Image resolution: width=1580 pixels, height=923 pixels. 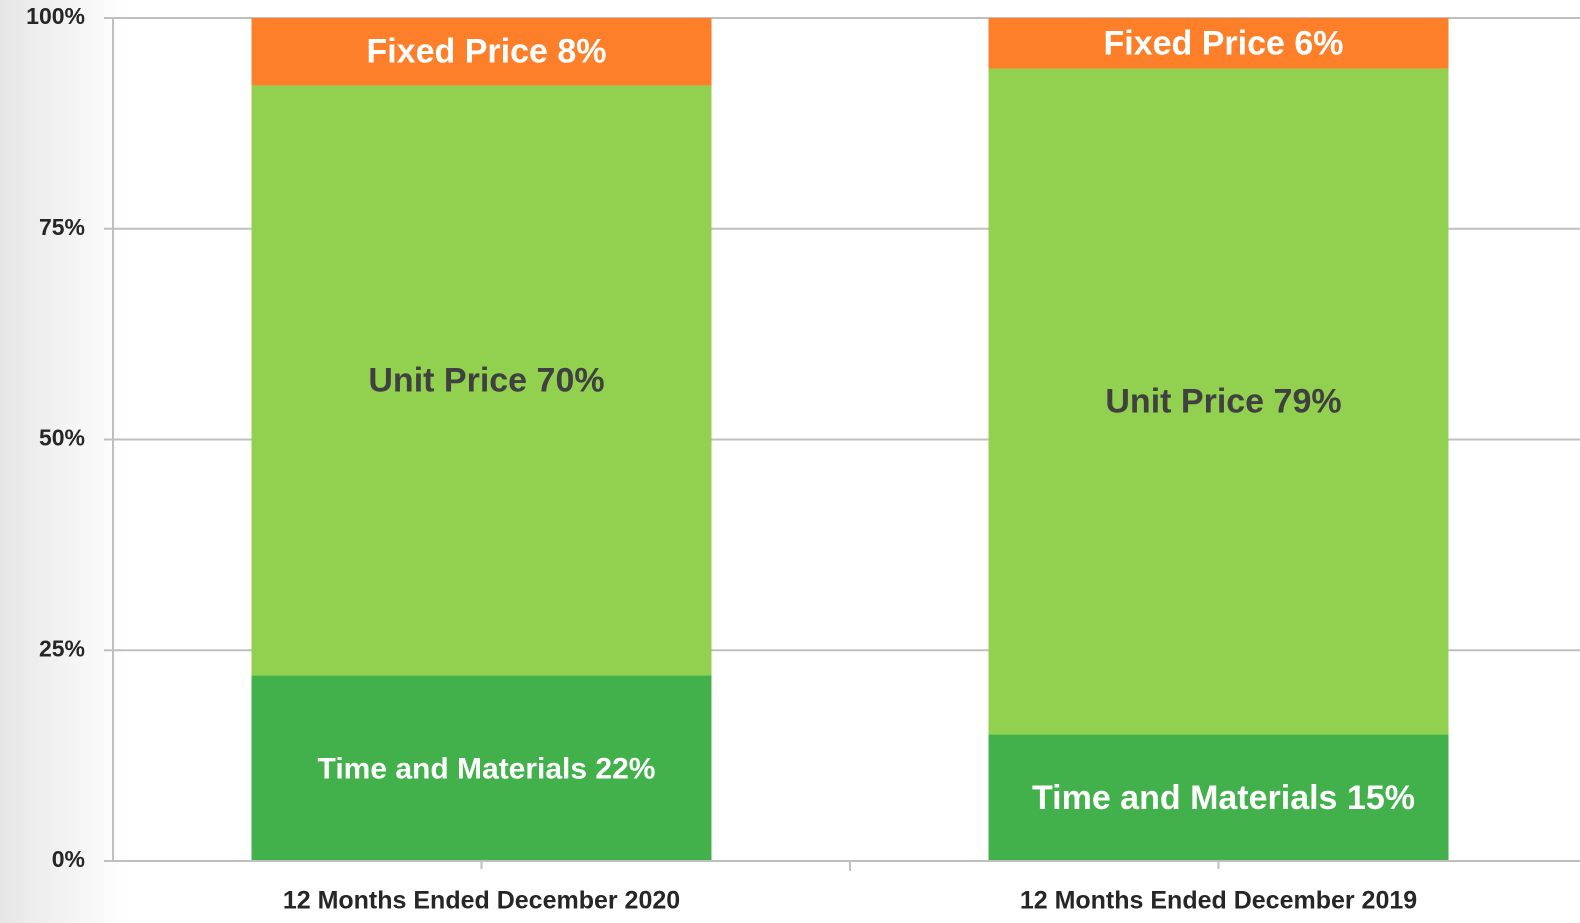 What do you see at coordinates (68, 859) in the screenshot?
I see `y-tick-label: 0%` at bounding box center [68, 859].